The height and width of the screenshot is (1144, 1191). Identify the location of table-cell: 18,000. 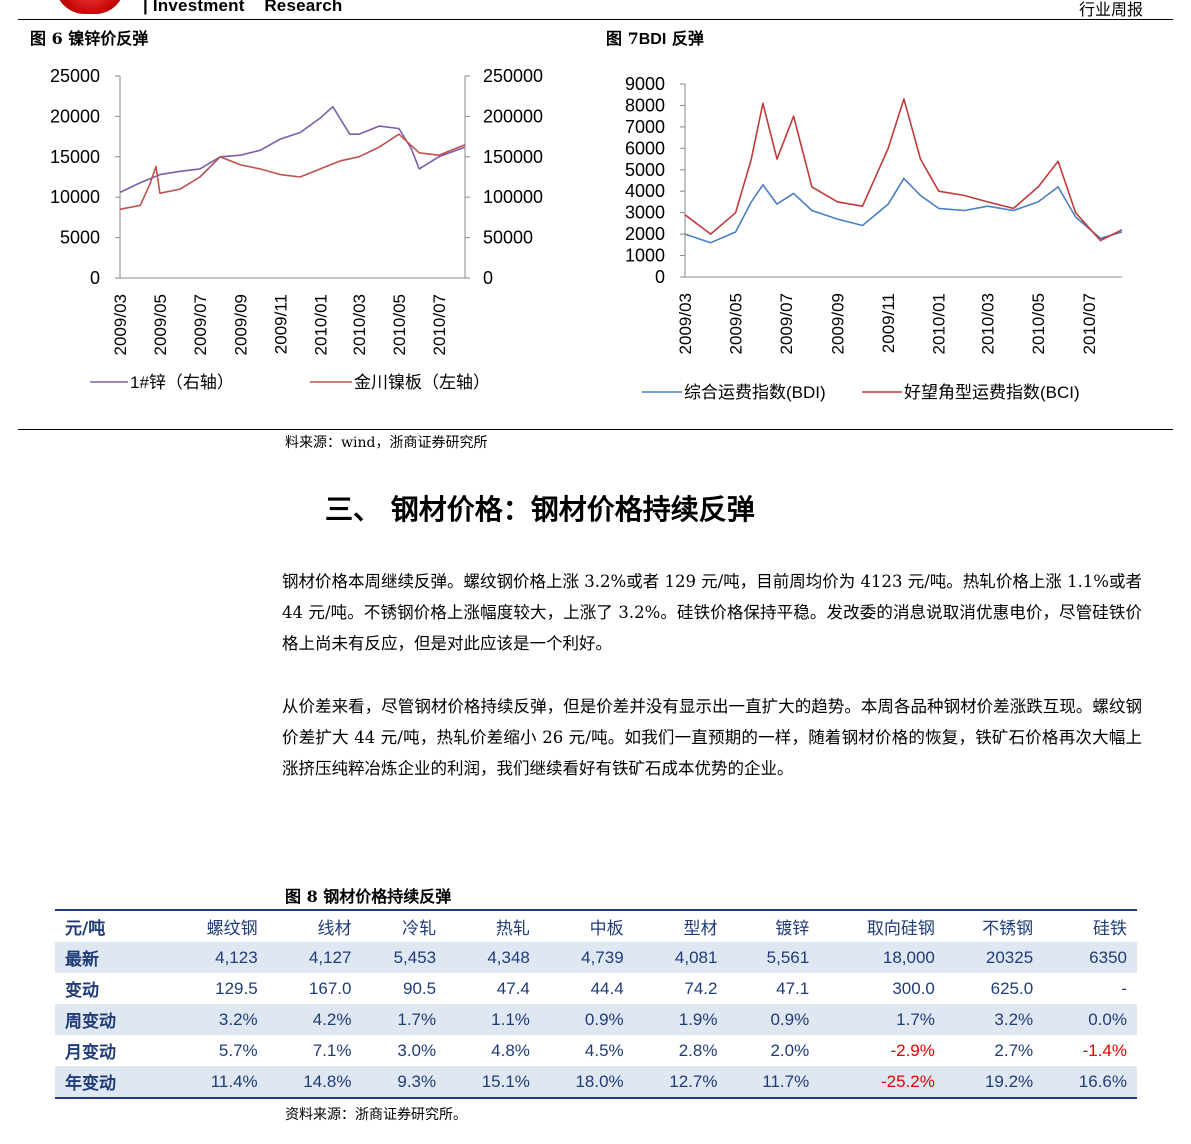
(882, 957).